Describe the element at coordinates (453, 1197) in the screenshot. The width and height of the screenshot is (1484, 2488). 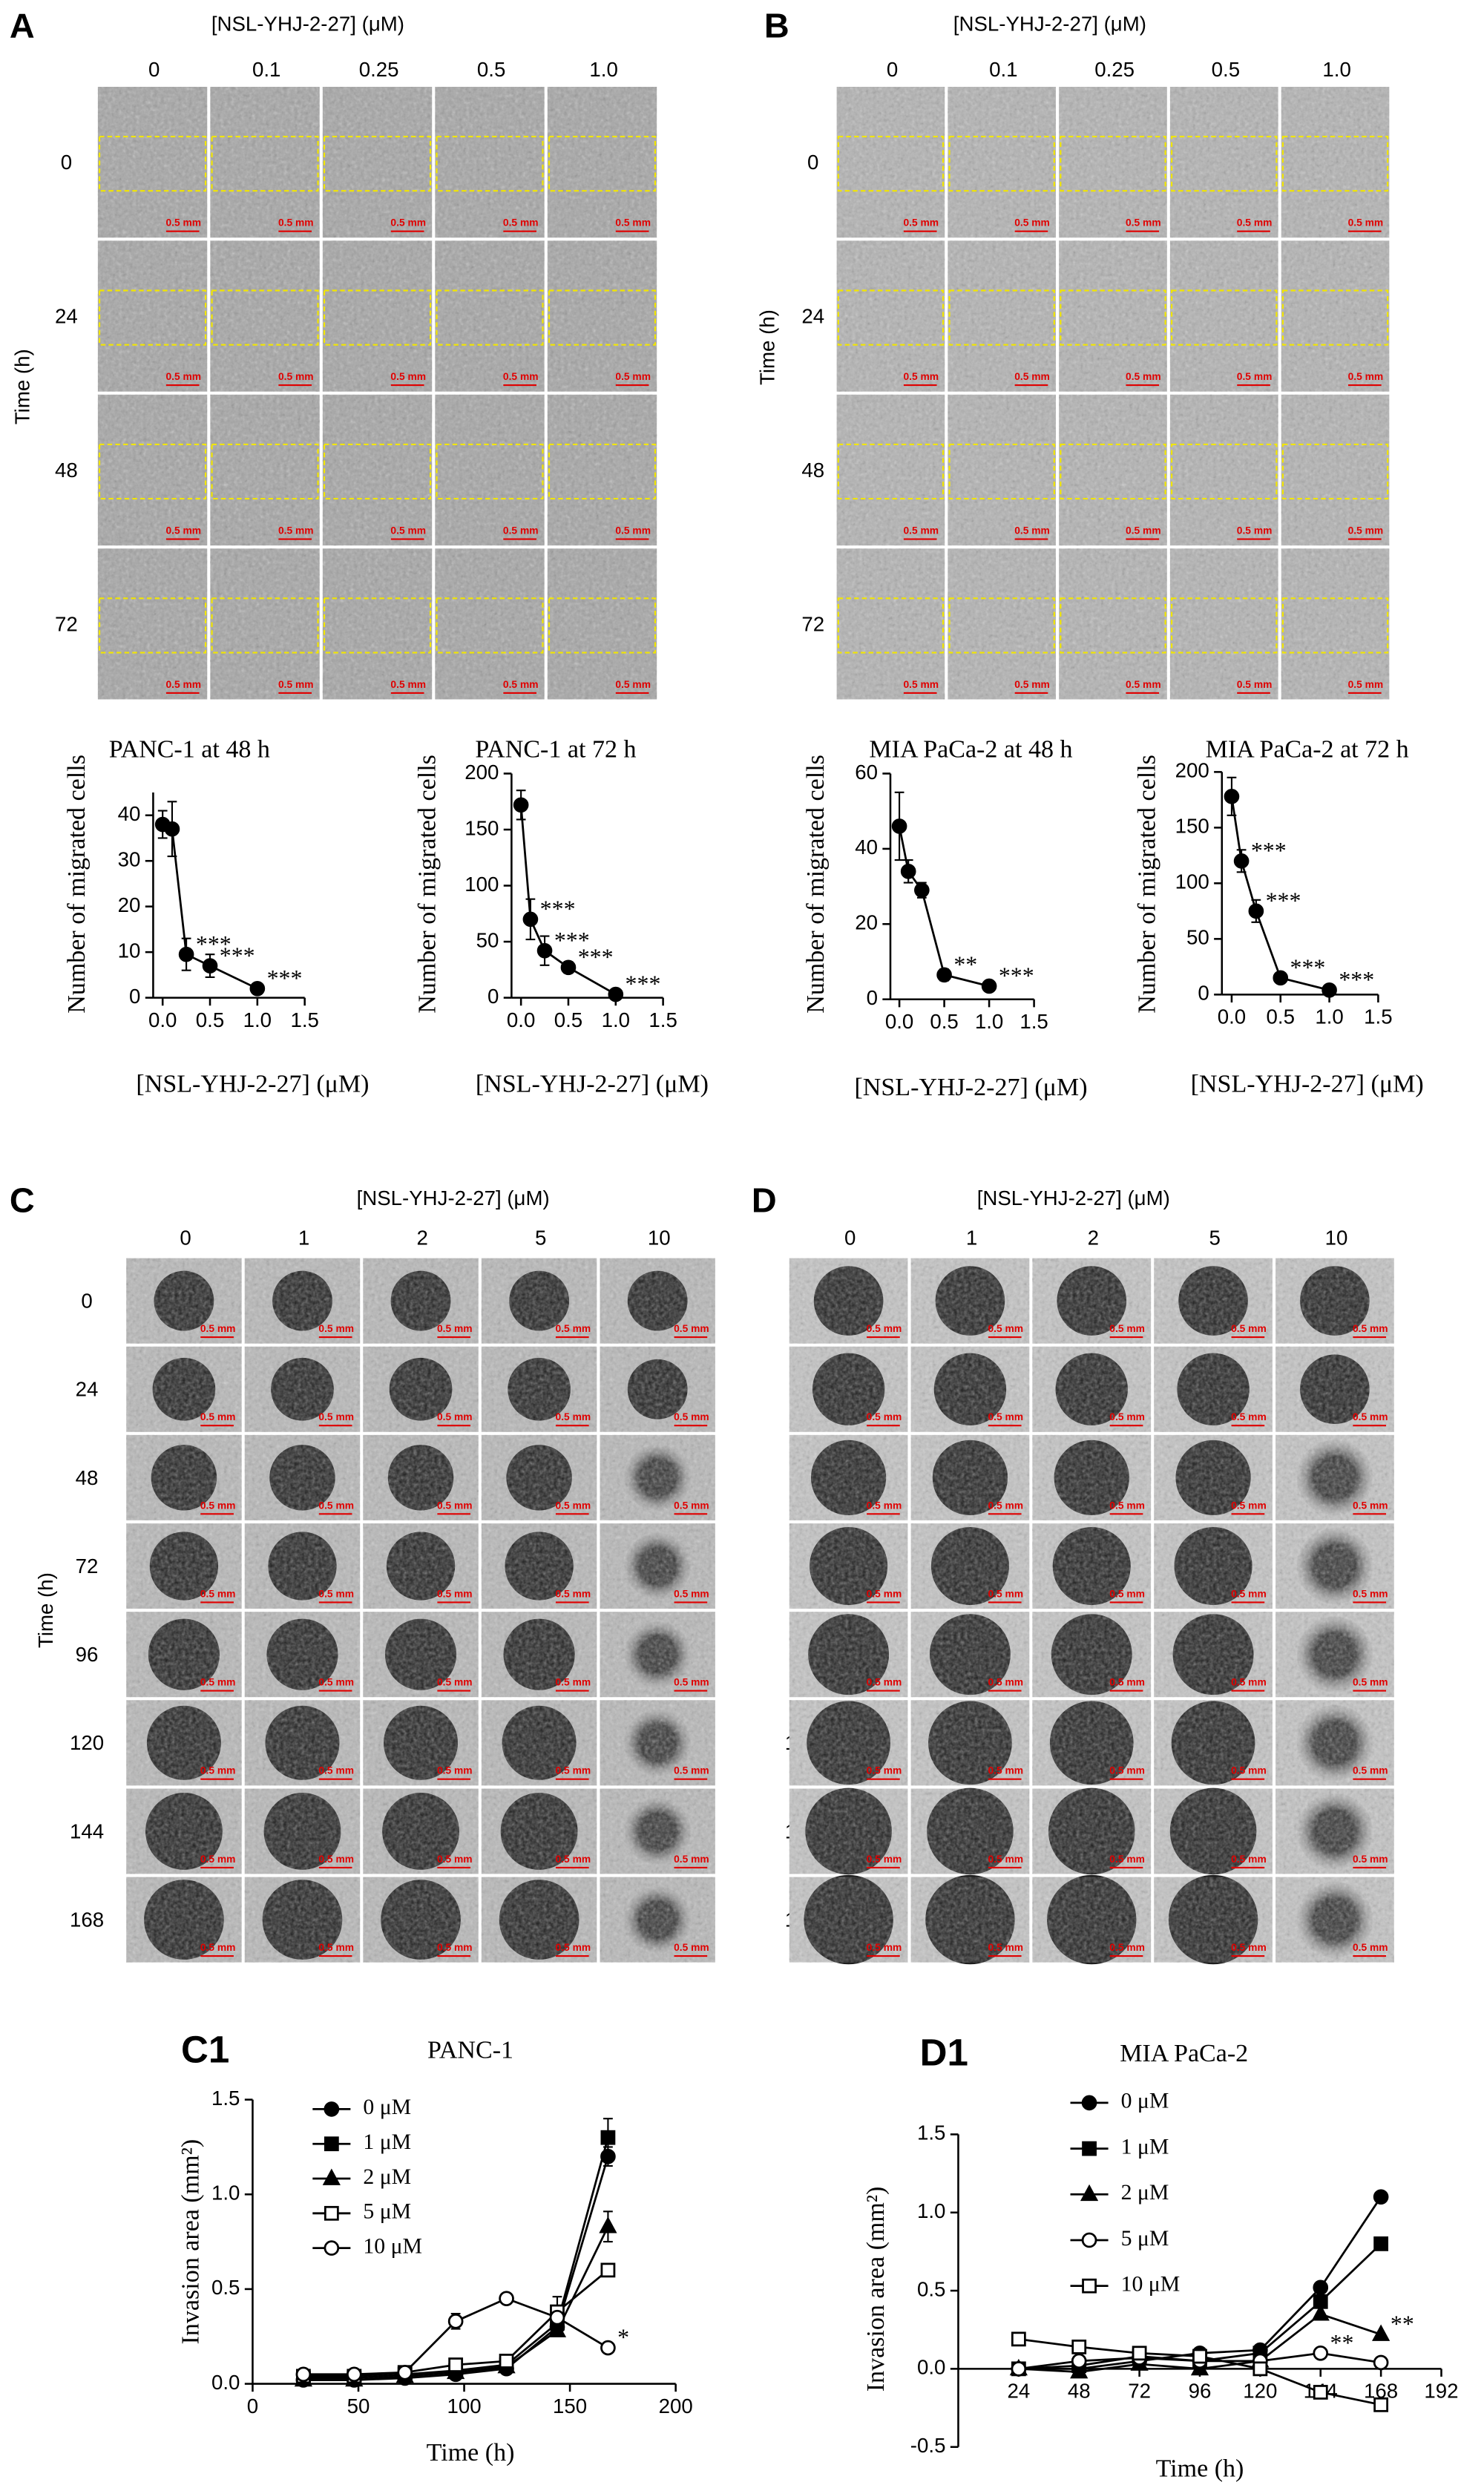
I see `grid-header: [NSL-YHJ-2-27] (μM)` at that location.